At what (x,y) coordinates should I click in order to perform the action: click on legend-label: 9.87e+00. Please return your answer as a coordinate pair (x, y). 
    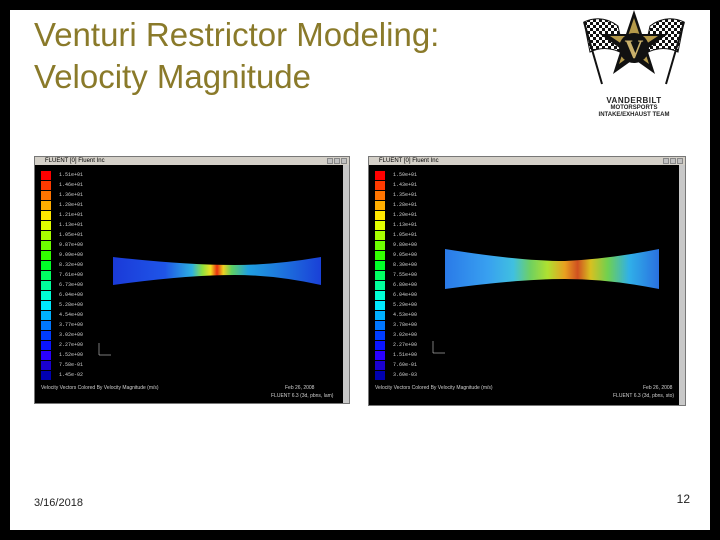
    Looking at the image, I should click on (71, 245).